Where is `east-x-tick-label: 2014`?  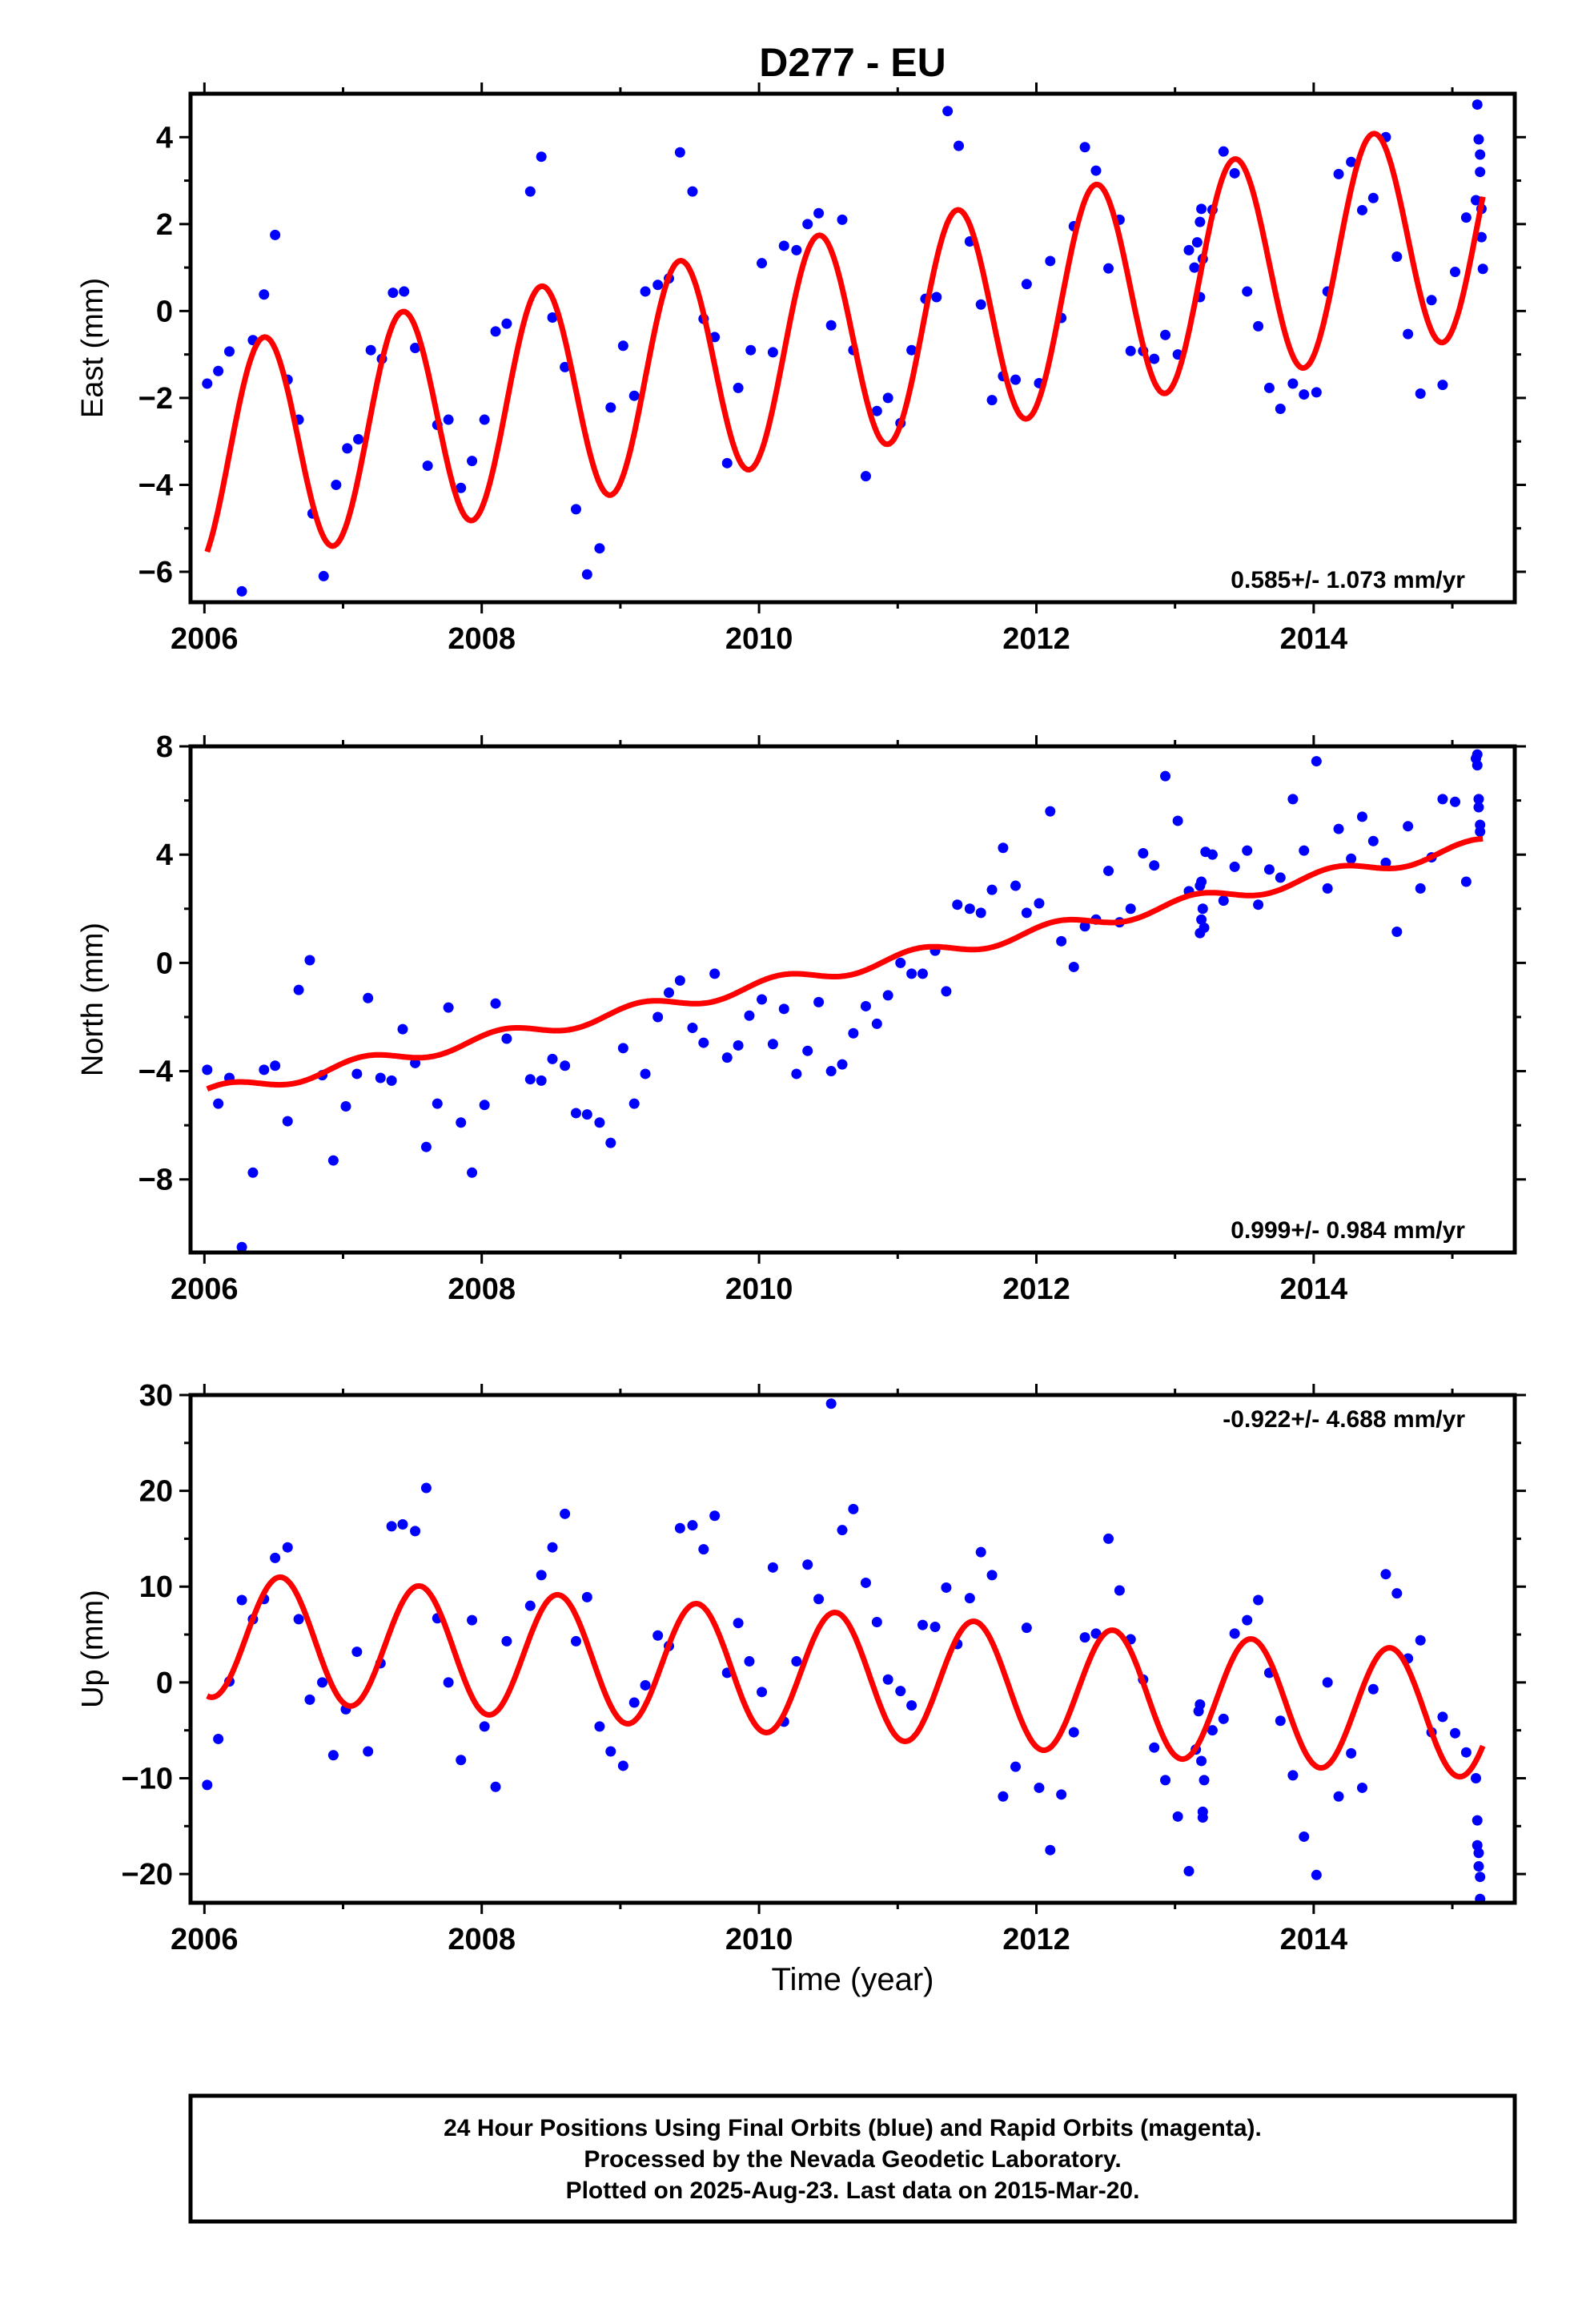 east-x-tick-label: 2014 is located at coordinates (1314, 639).